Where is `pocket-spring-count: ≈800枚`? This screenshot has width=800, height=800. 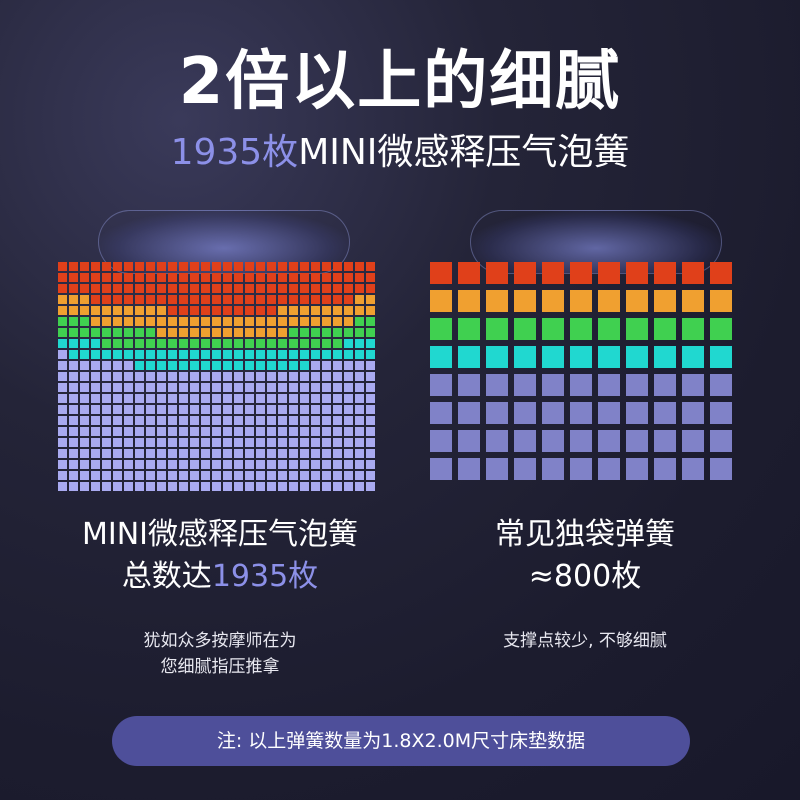
pocket-spring-count: ≈800枚 is located at coordinates (585, 576).